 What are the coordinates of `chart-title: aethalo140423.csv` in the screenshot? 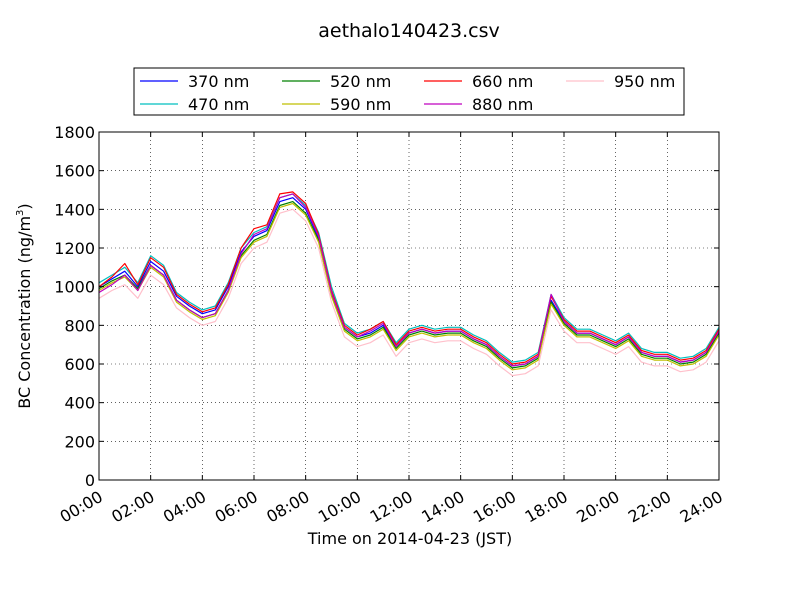 It's located at (409, 31).